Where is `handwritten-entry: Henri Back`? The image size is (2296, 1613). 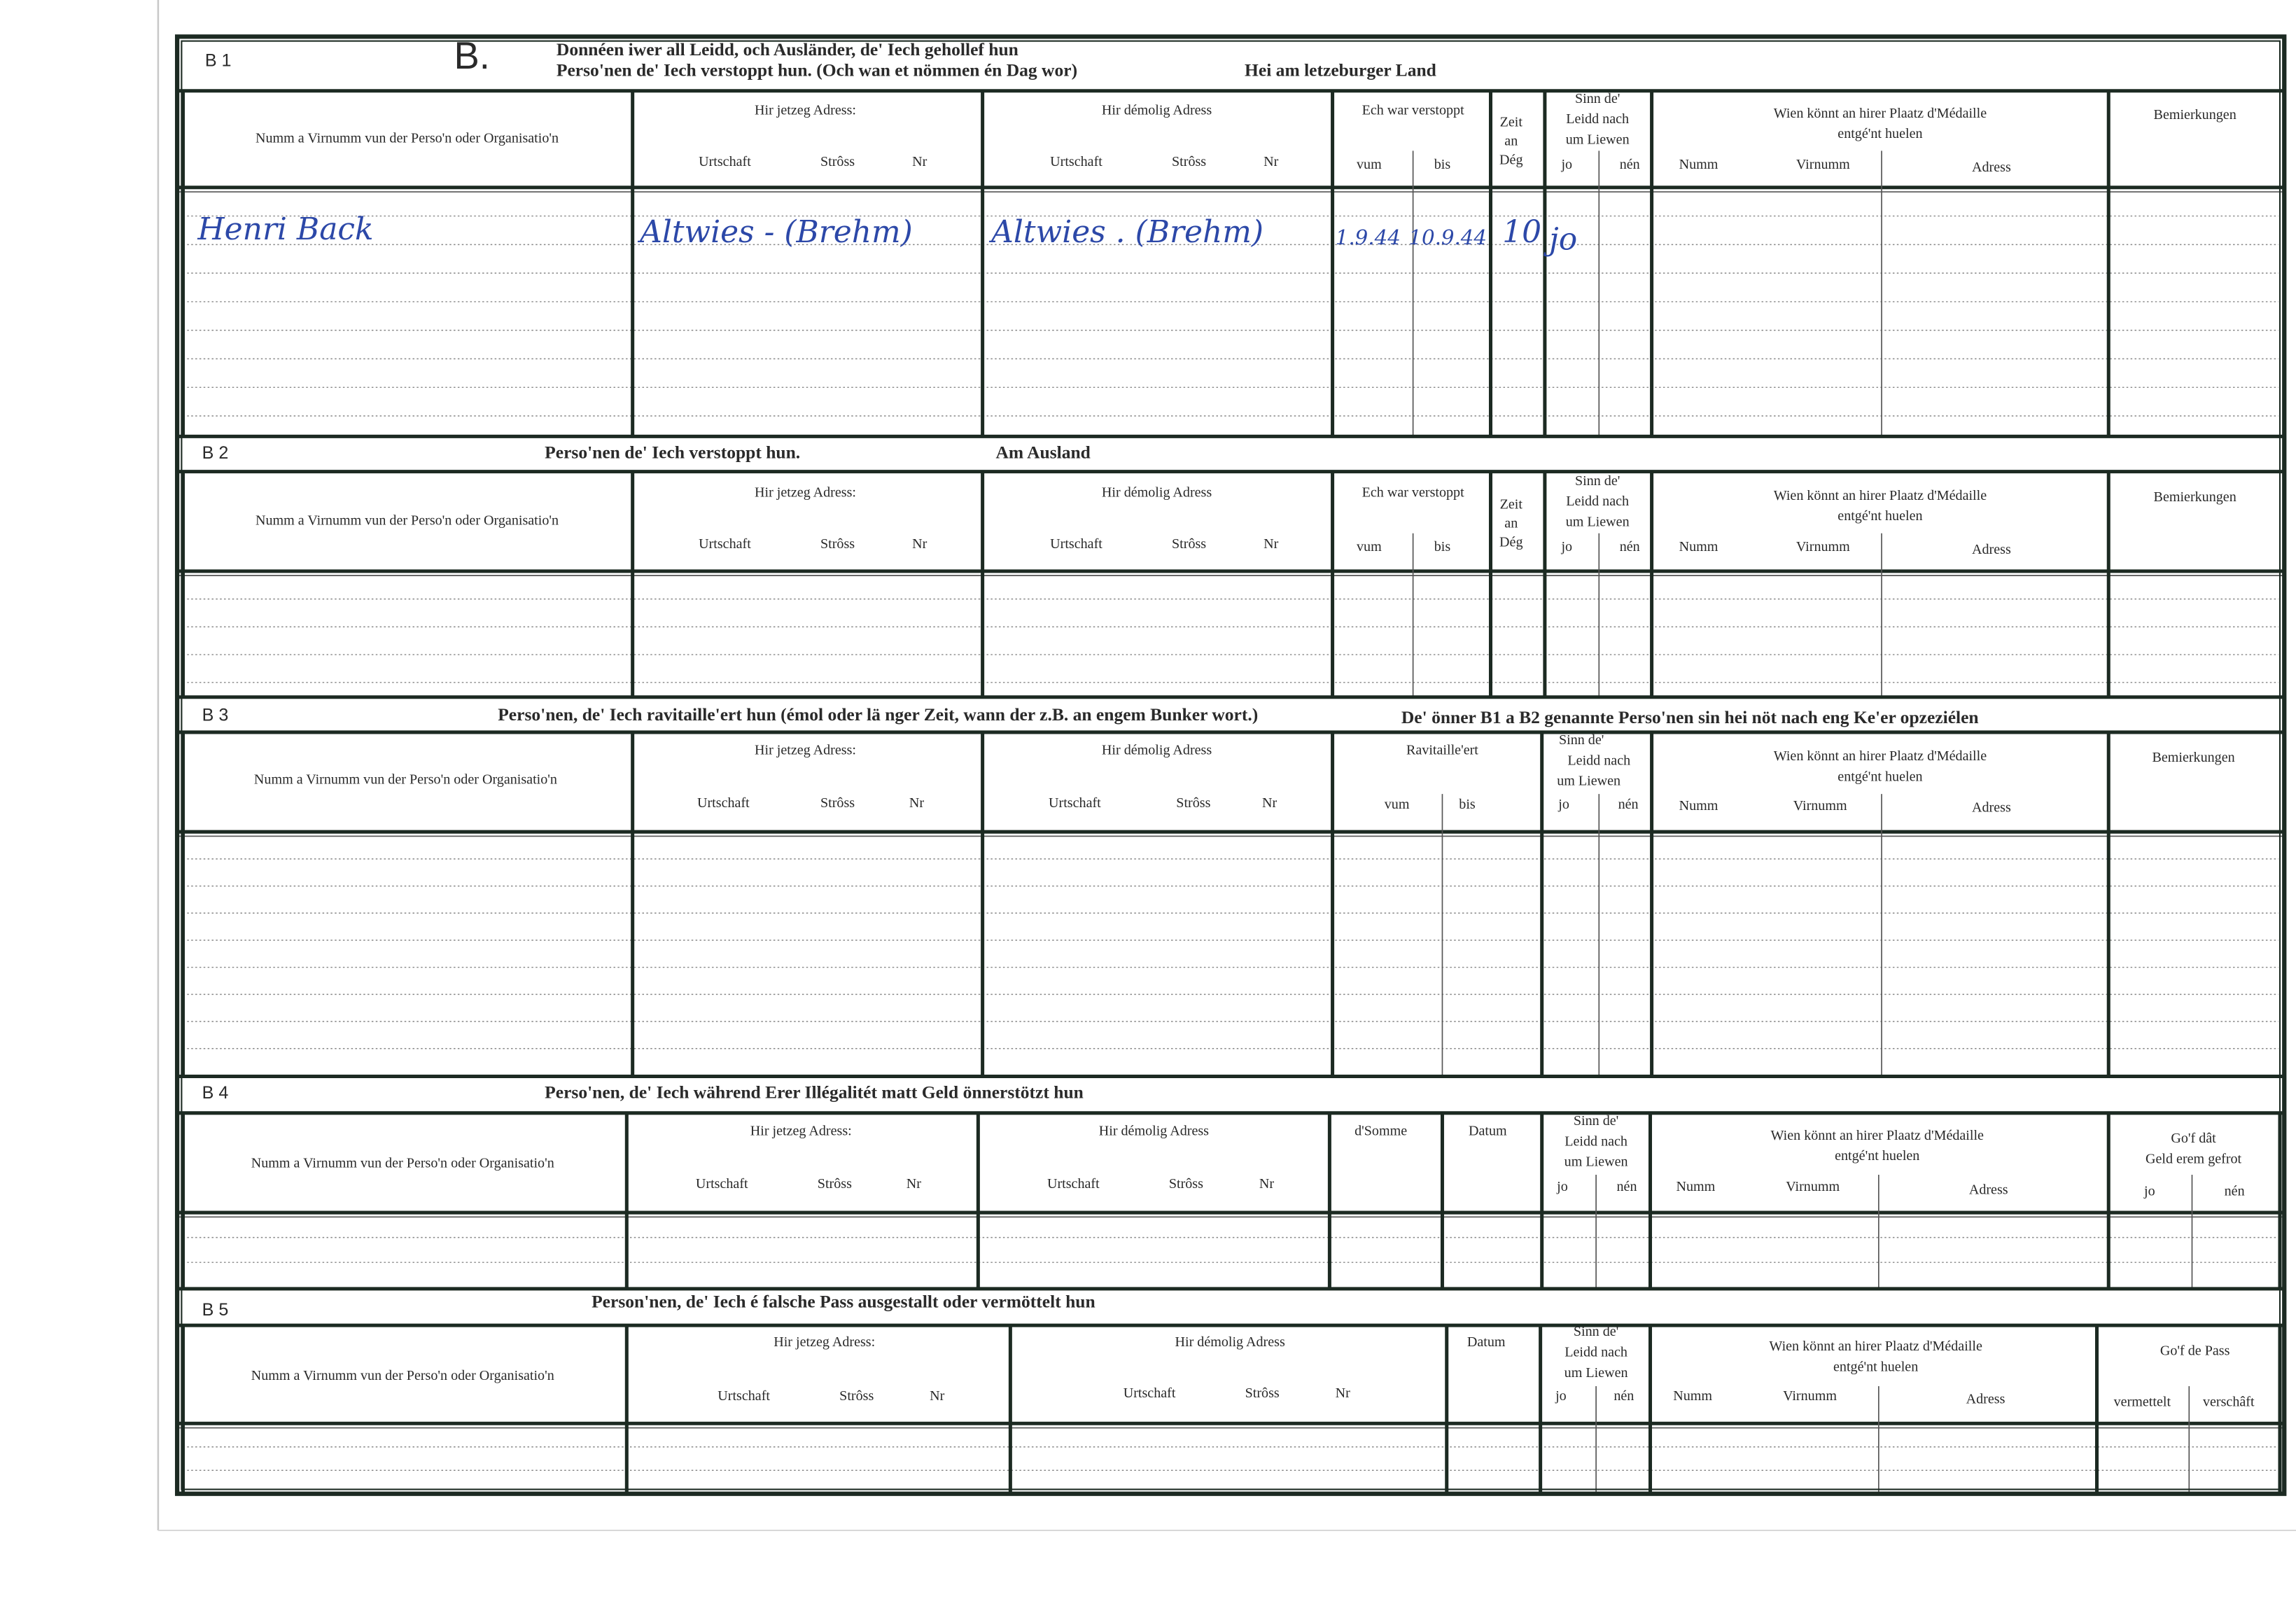
handwritten-entry: Henri Back is located at coordinates (285, 229).